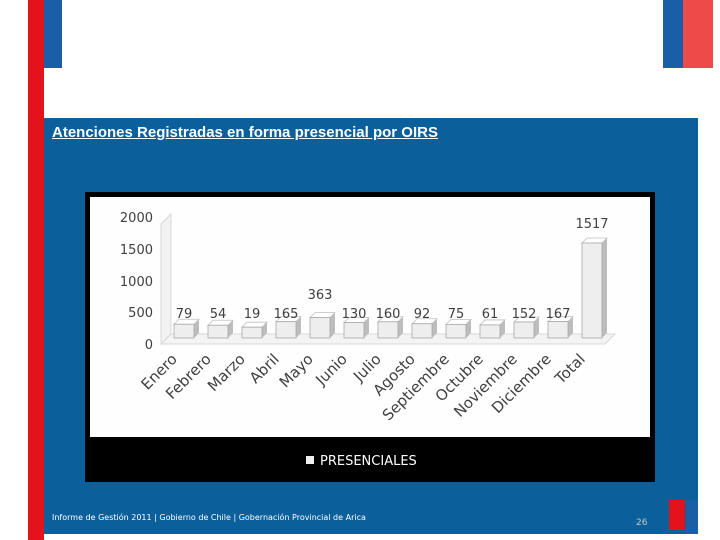 This screenshot has width=720, height=540. What do you see at coordinates (136, 218) in the screenshot?
I see `y-tick-label: 2000` at bounding box center [136, 218].